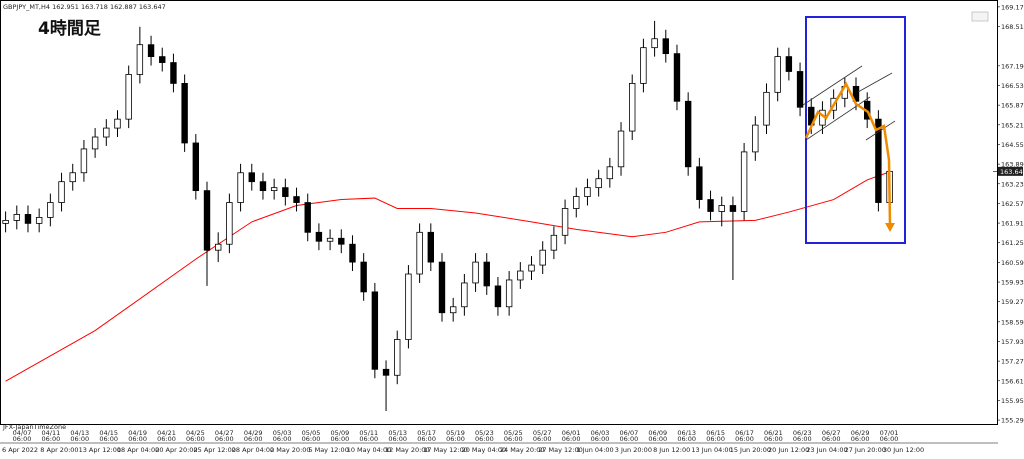 The height and width of the screenshot is (459, 1024). I want to click on x-tick-label: 8 Apr 20:00, so click(59, 450).